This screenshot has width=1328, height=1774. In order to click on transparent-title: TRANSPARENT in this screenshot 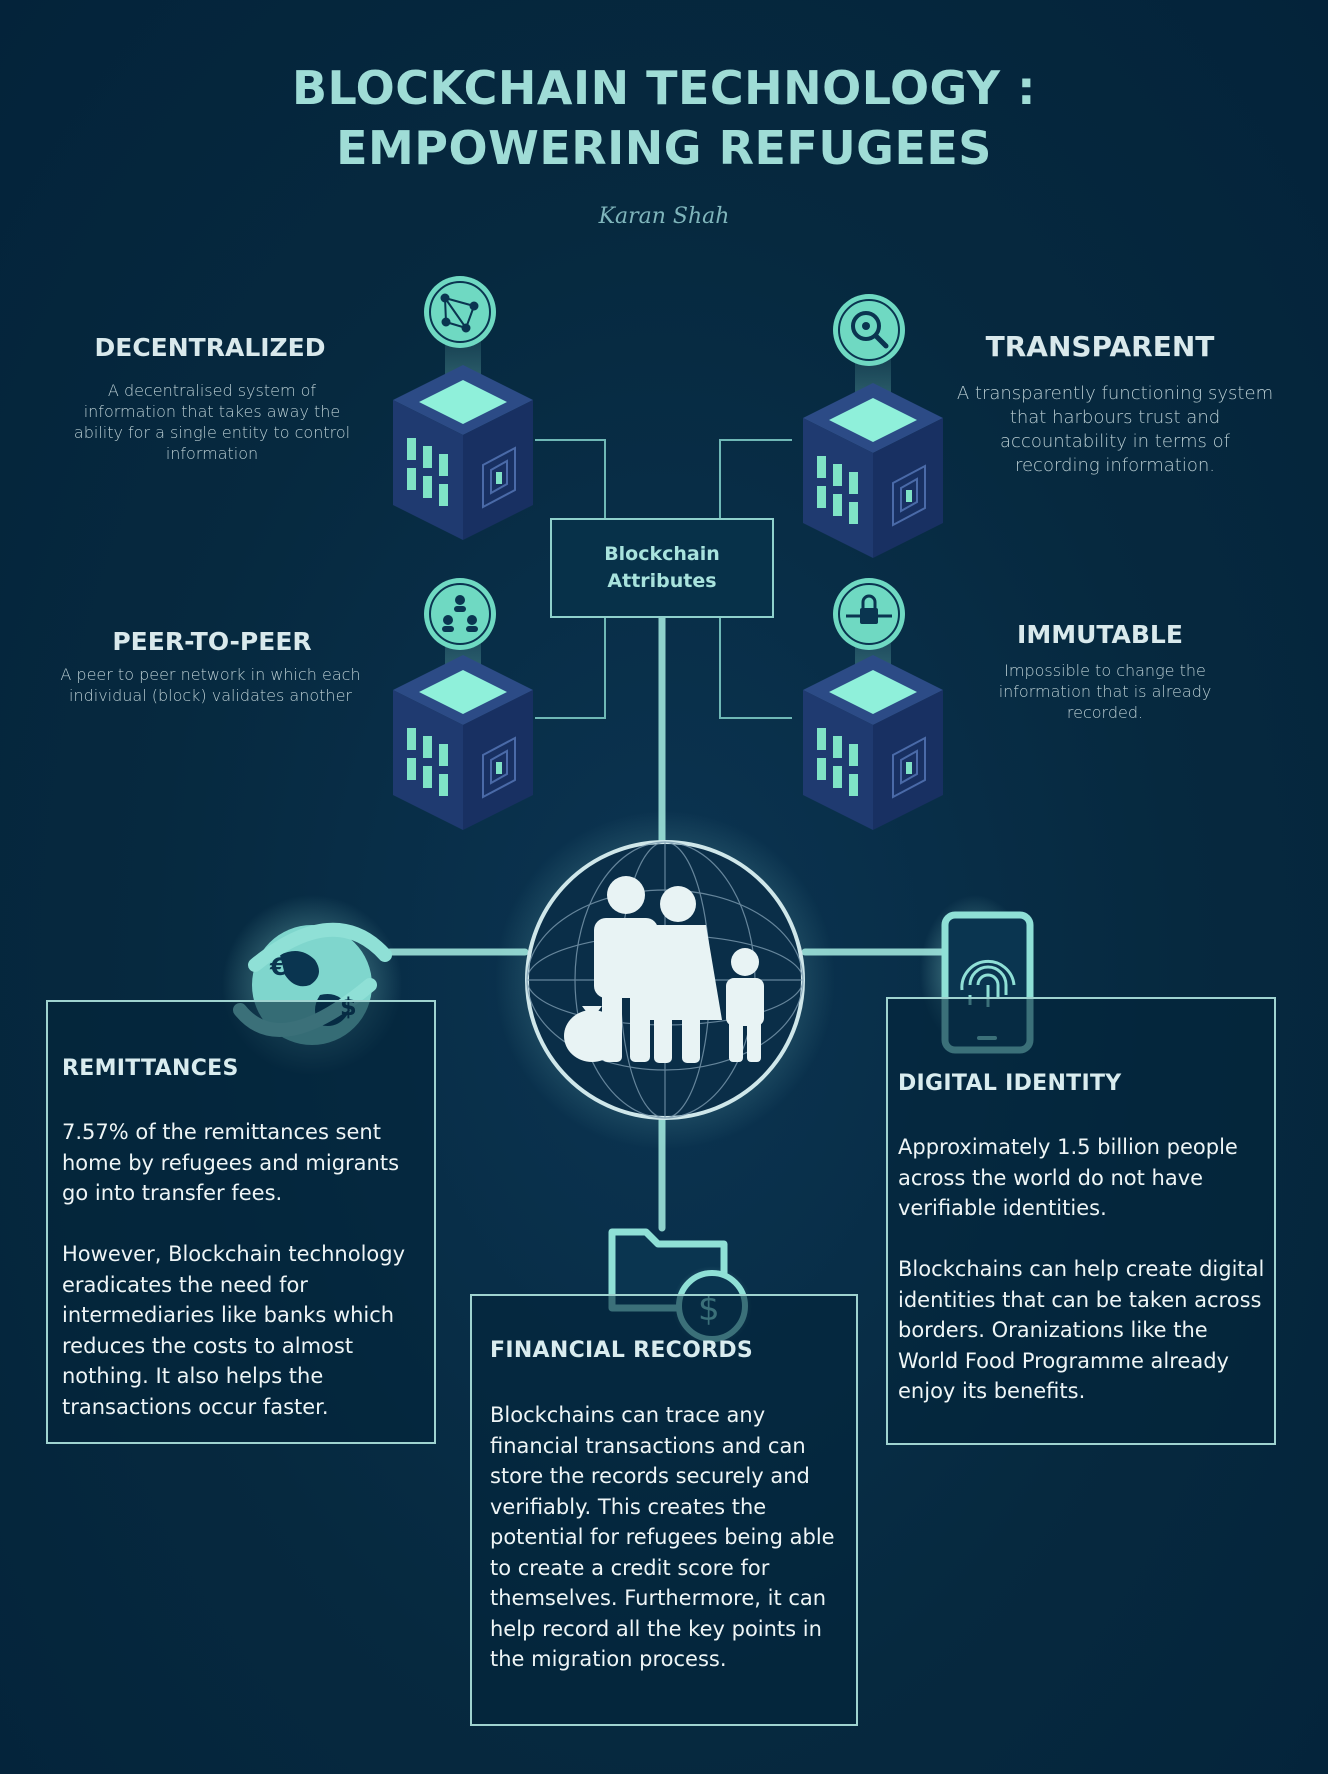, I will do `click(1100, 346)`.